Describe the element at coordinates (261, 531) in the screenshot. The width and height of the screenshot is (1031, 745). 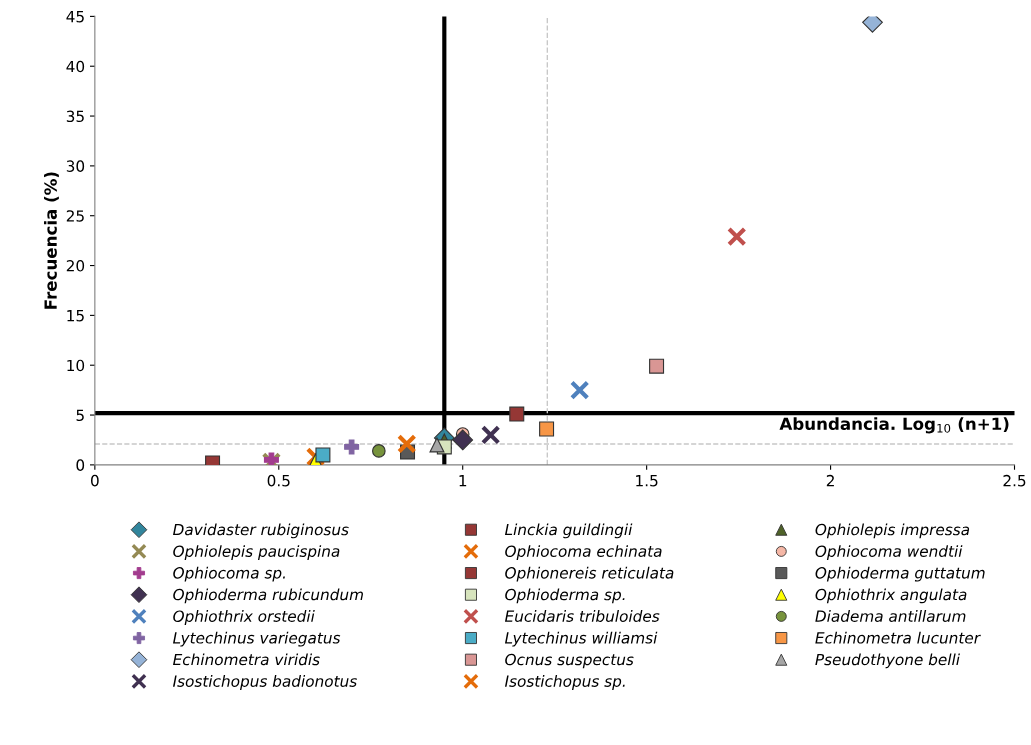
I see `legend-label: Davidaster rubiginosus` at that location.